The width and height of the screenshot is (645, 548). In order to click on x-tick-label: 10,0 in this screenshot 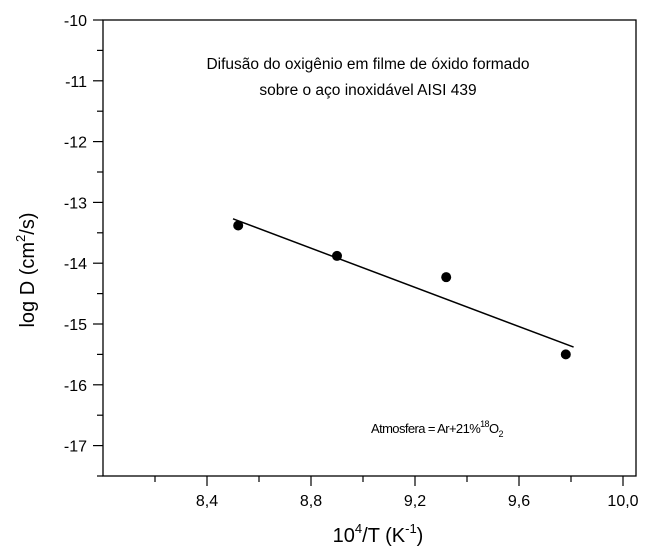, I will do `click(622, 501)`.